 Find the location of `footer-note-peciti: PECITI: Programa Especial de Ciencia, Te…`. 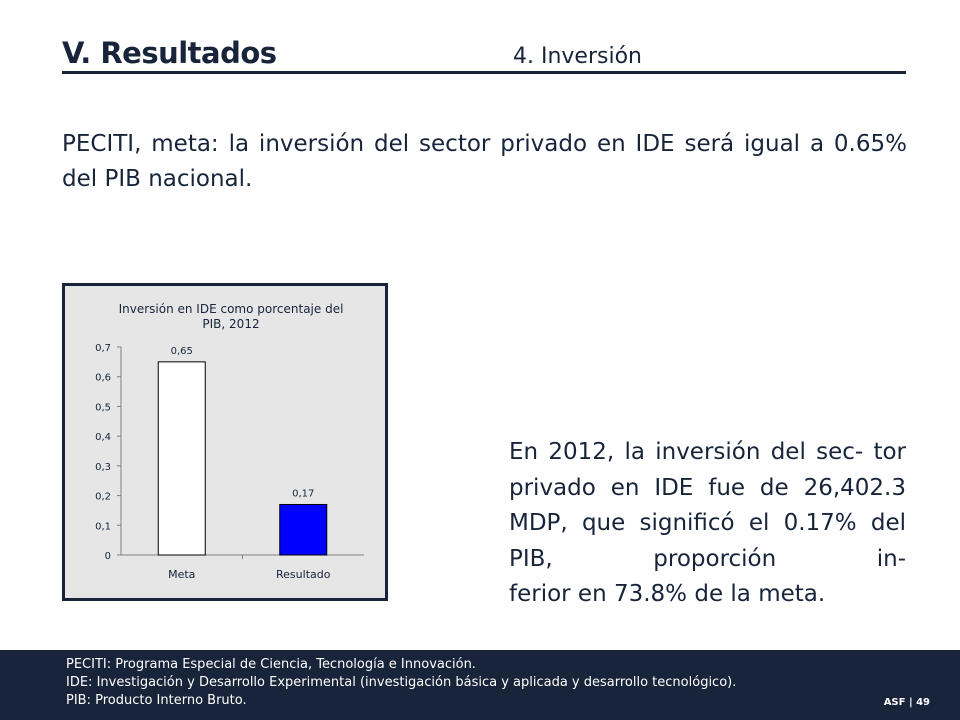

footer-note-peciti: PECITI: Programa Especial de Ciencia, Te… is located at coordinates (271, 664).